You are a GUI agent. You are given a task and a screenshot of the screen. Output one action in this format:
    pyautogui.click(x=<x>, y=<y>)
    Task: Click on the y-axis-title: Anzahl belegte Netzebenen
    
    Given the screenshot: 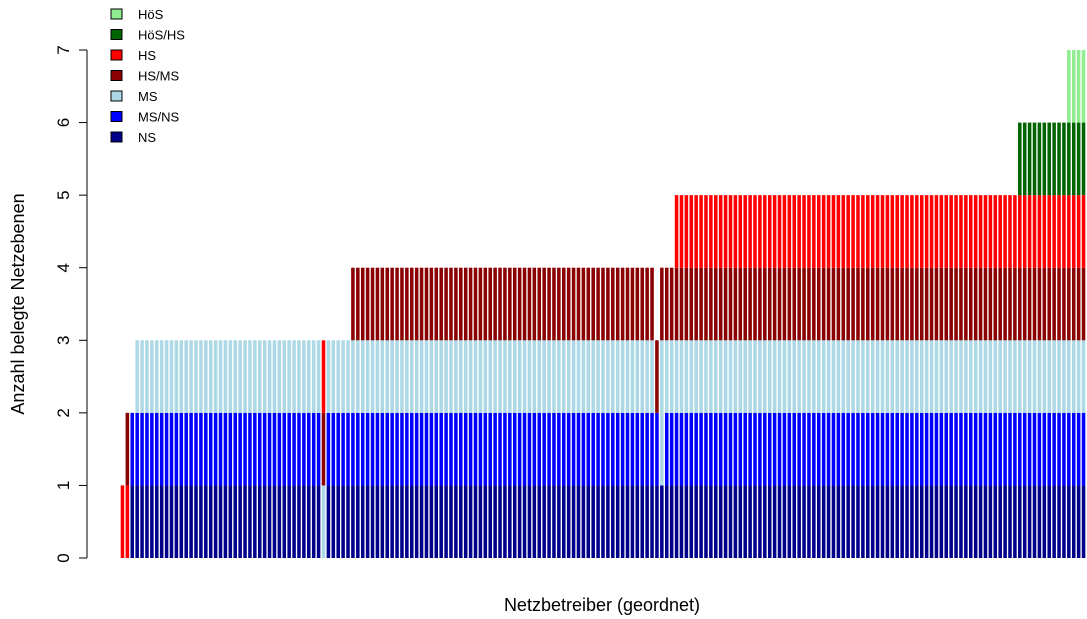 What is the action you would take?
    pyautogui.click(x=18, y=303)
    